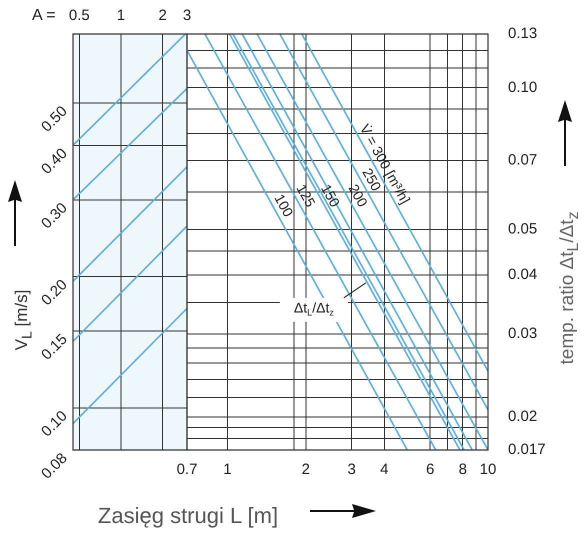  Describe the element at coordinates (527, 449) in the screenshot. I see `y-tick-label: 0.017` at that location.